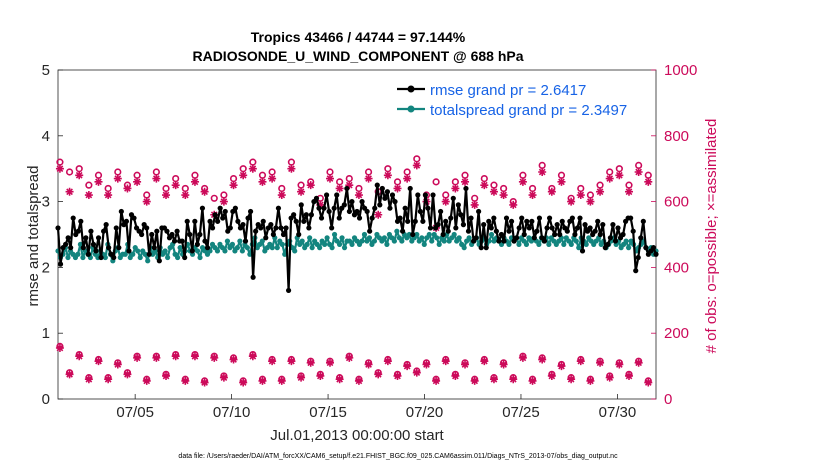 Image resolution: width=830 pixels, height=470 pixels. Describe the element at coordinates (618, 412) in the screenshot. I see `x-tick-label: 07/30` at that location.